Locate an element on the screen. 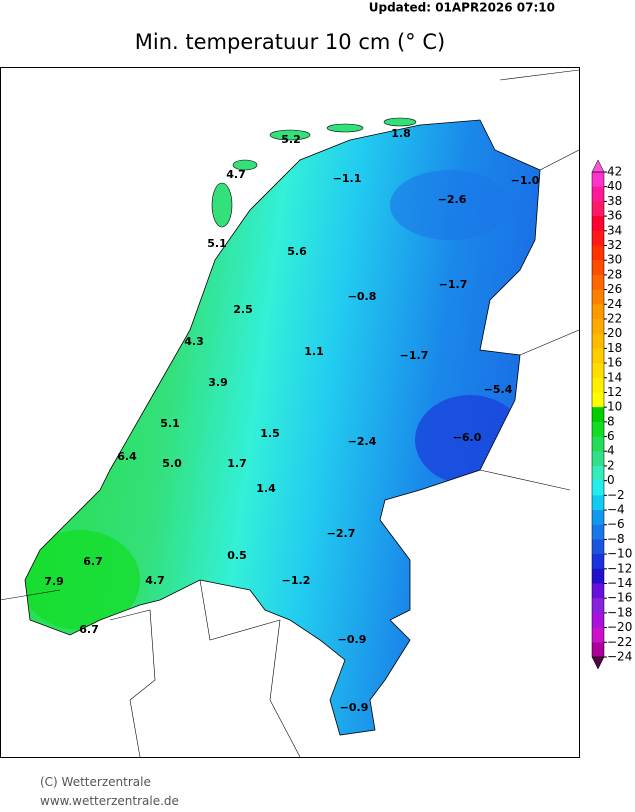 Image resolution: width=635 pixels, height=812 pixels. station-value: 5.2 is located at coordinates (291, 139).